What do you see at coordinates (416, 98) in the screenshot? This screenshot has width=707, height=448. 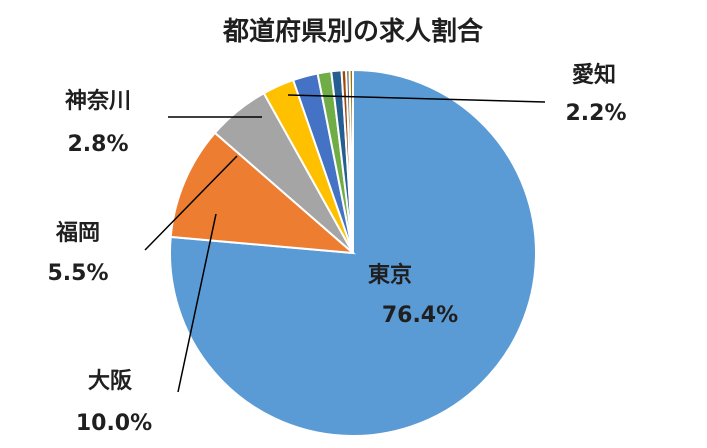 I see `leader-line-aichi` at bounding box center [416, 98].